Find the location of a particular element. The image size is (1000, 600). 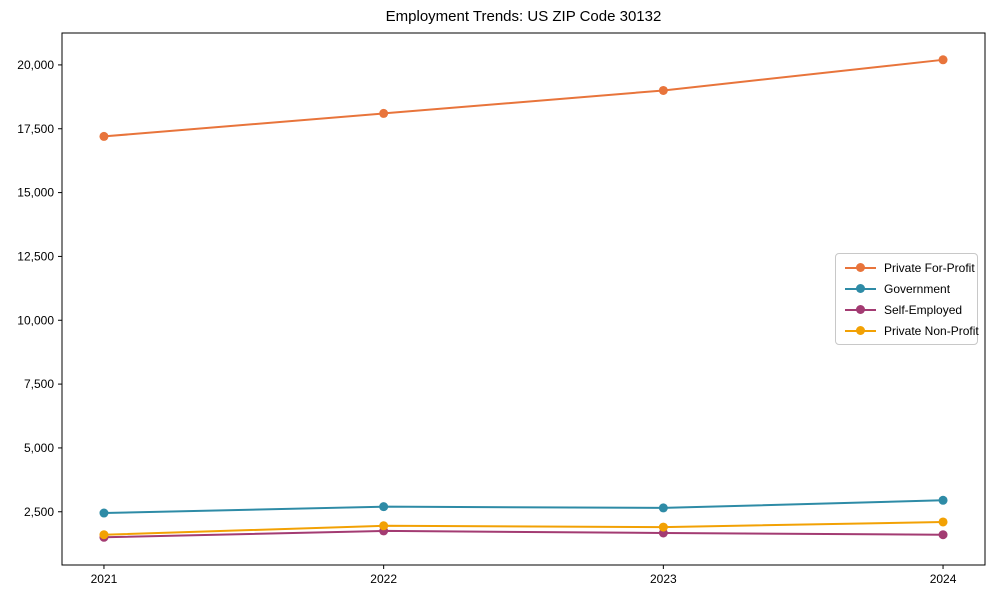

data-point-private-for-profit-2021 is located at coordinates (104, 136).